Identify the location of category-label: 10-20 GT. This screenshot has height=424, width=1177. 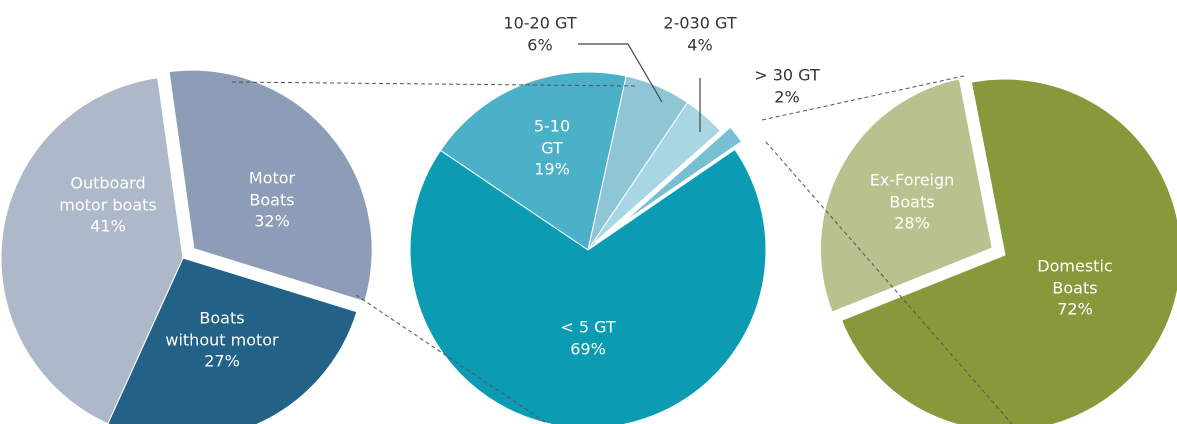
(540, 23).